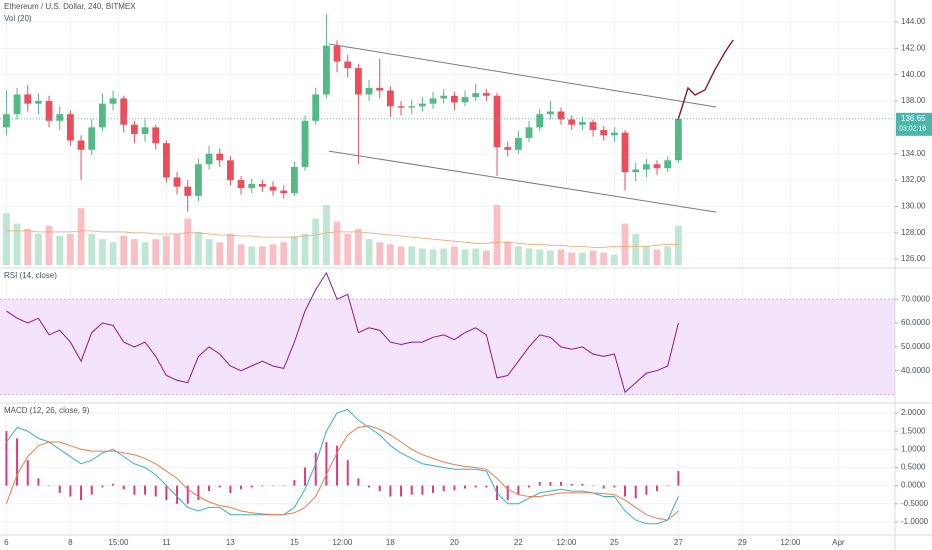 This screenshot has height=550, width=932. Describe the element at coordinates (294, 542) in the screenshot. I see `x-tick-label: 15` at that location.